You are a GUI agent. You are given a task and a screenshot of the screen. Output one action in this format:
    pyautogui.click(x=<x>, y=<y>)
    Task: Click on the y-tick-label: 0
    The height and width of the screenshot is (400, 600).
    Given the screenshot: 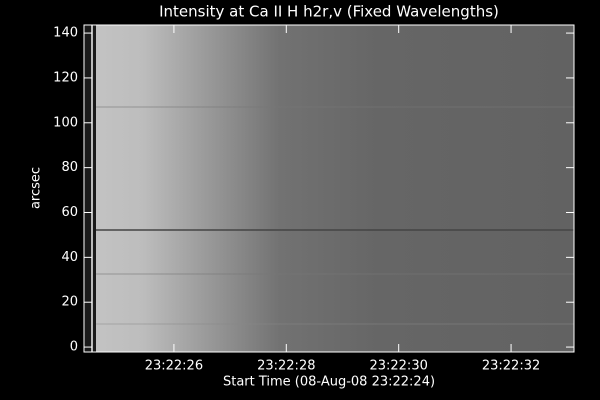 What is the action you would take?
    pyautogui.click(x=74, y=347)
    